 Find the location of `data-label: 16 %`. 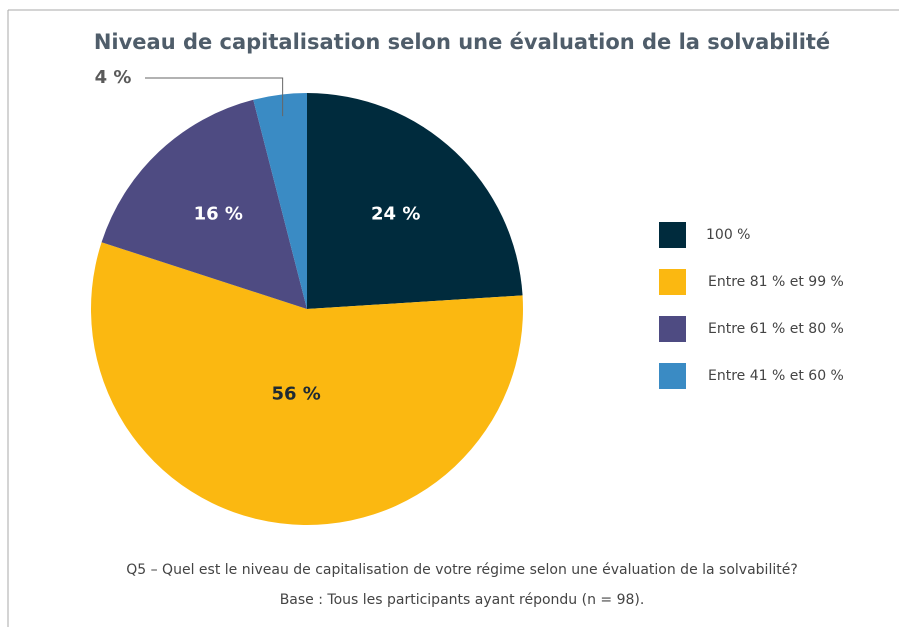

data-label: 16 % is located at coordinates (218, 214).